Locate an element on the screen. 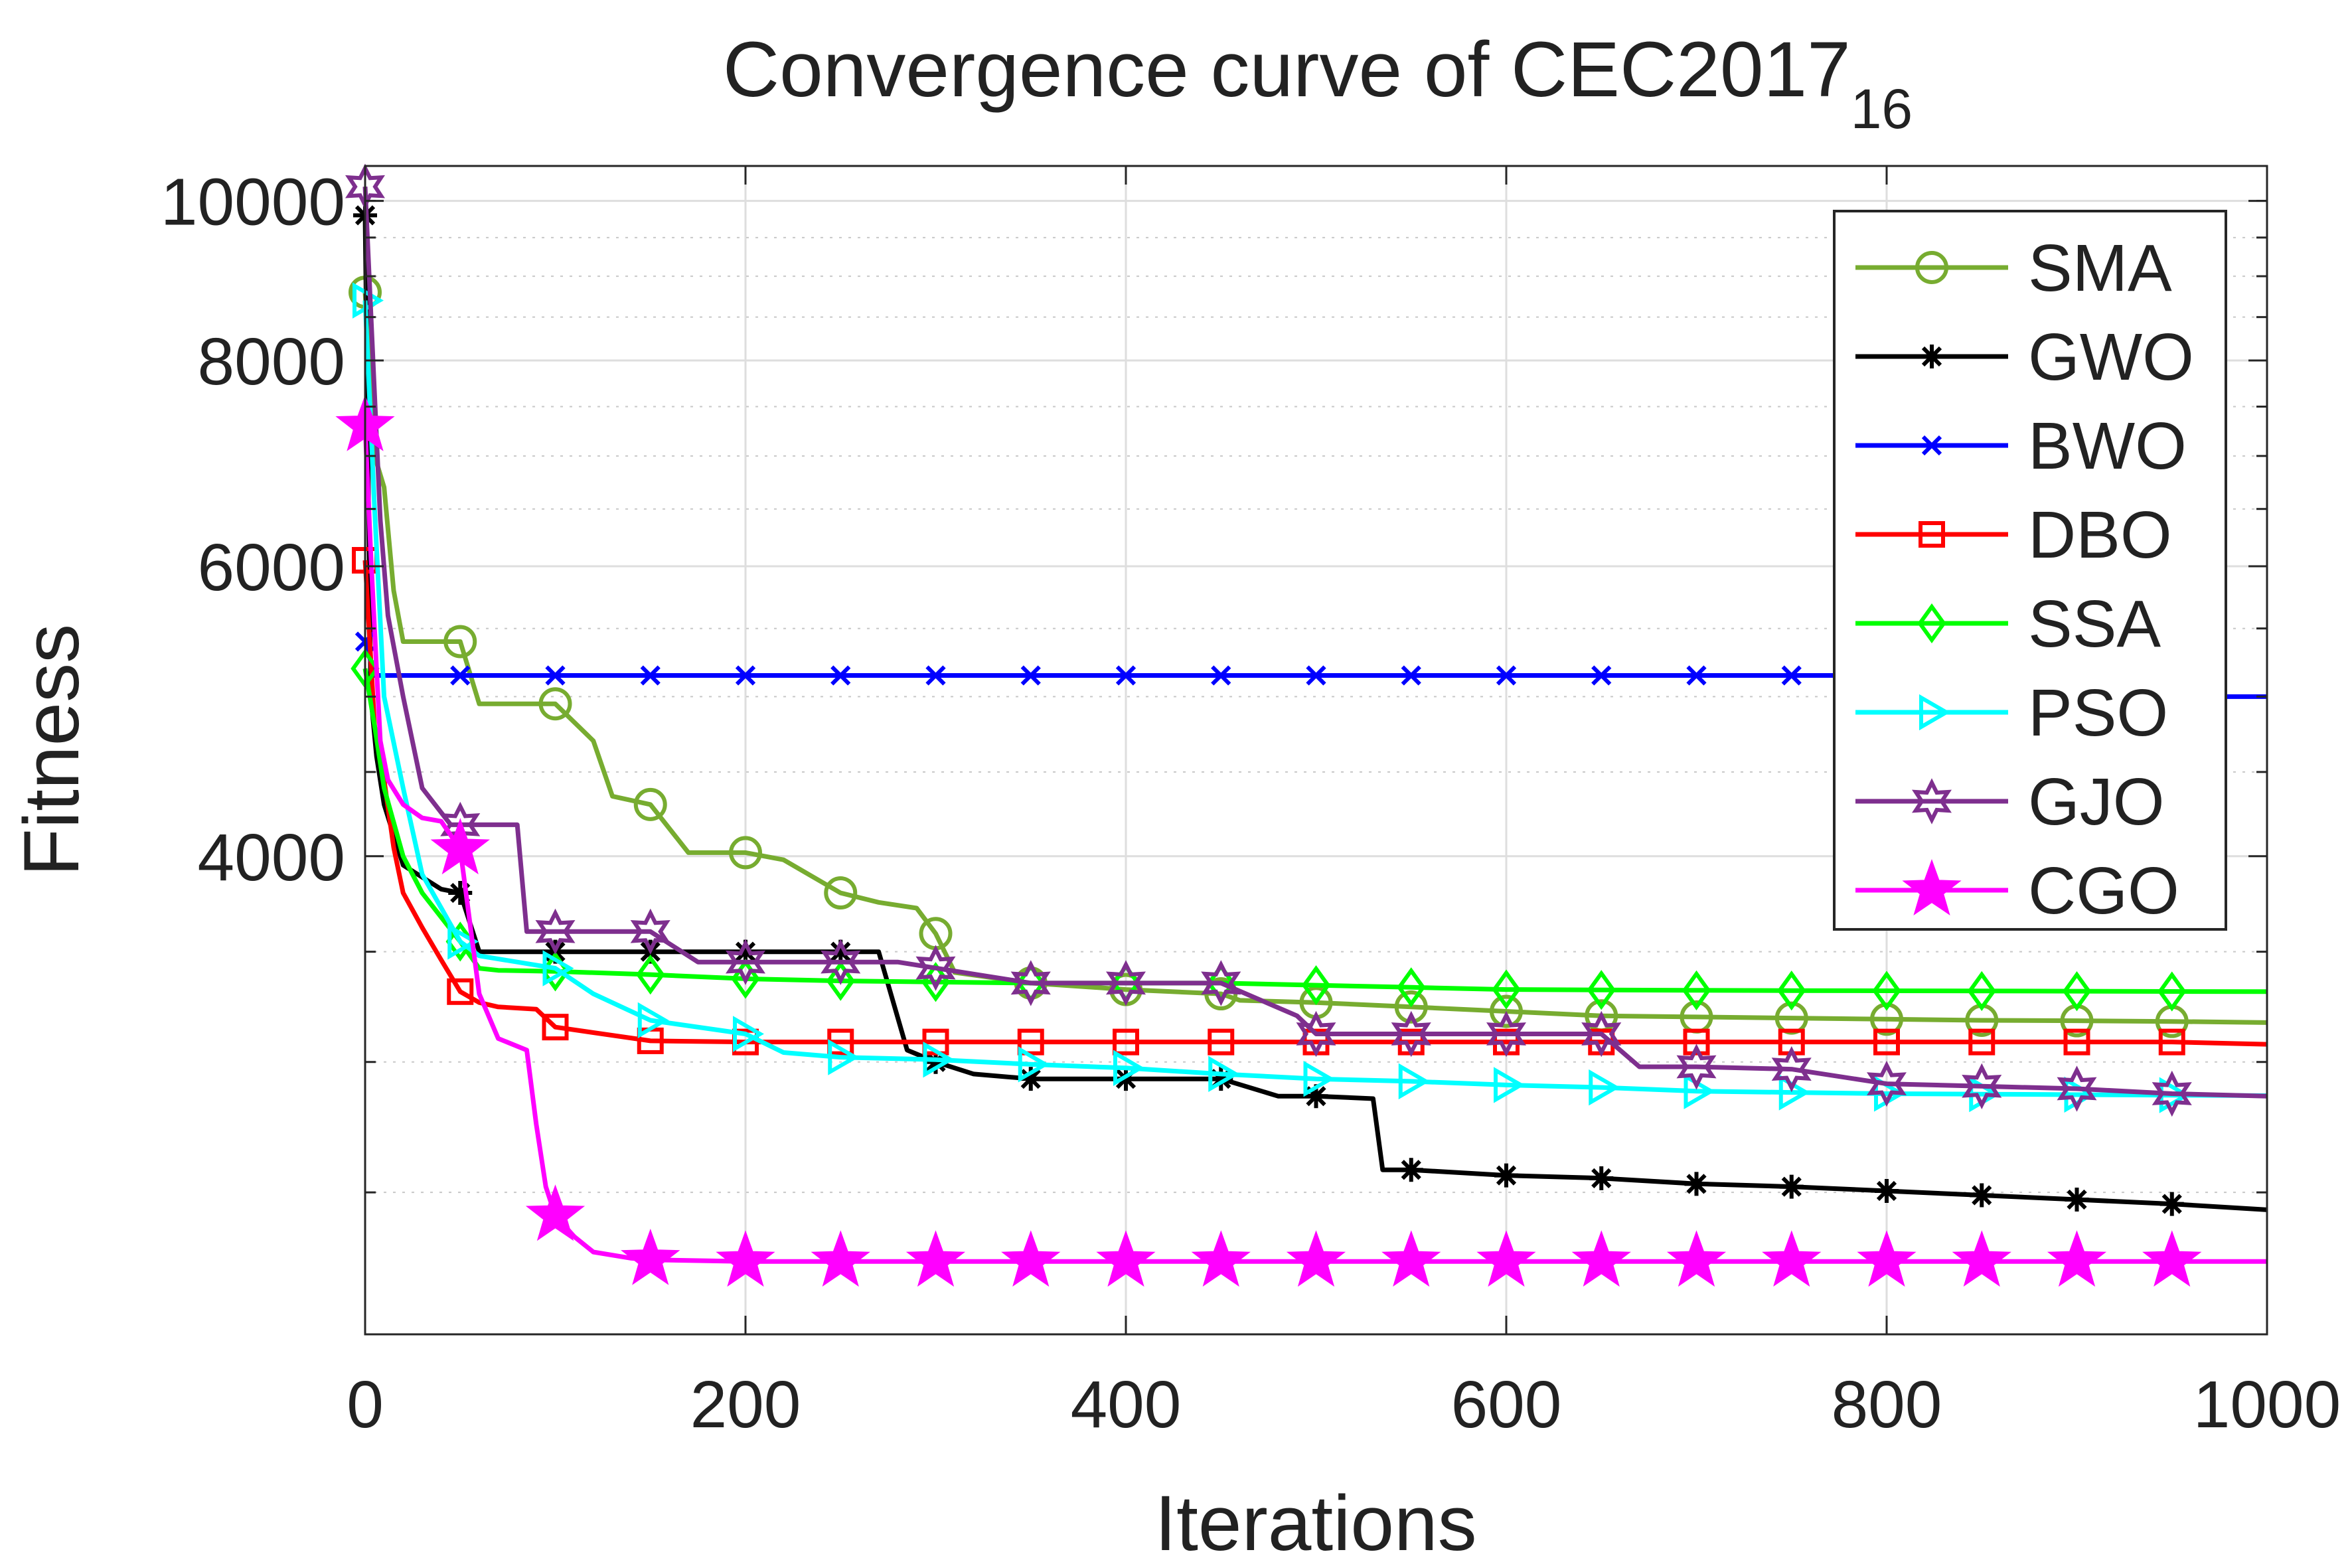 This screenshot has width=2352, height=1568. y-tick-label: 6000 is located at coordinates (271, 567).